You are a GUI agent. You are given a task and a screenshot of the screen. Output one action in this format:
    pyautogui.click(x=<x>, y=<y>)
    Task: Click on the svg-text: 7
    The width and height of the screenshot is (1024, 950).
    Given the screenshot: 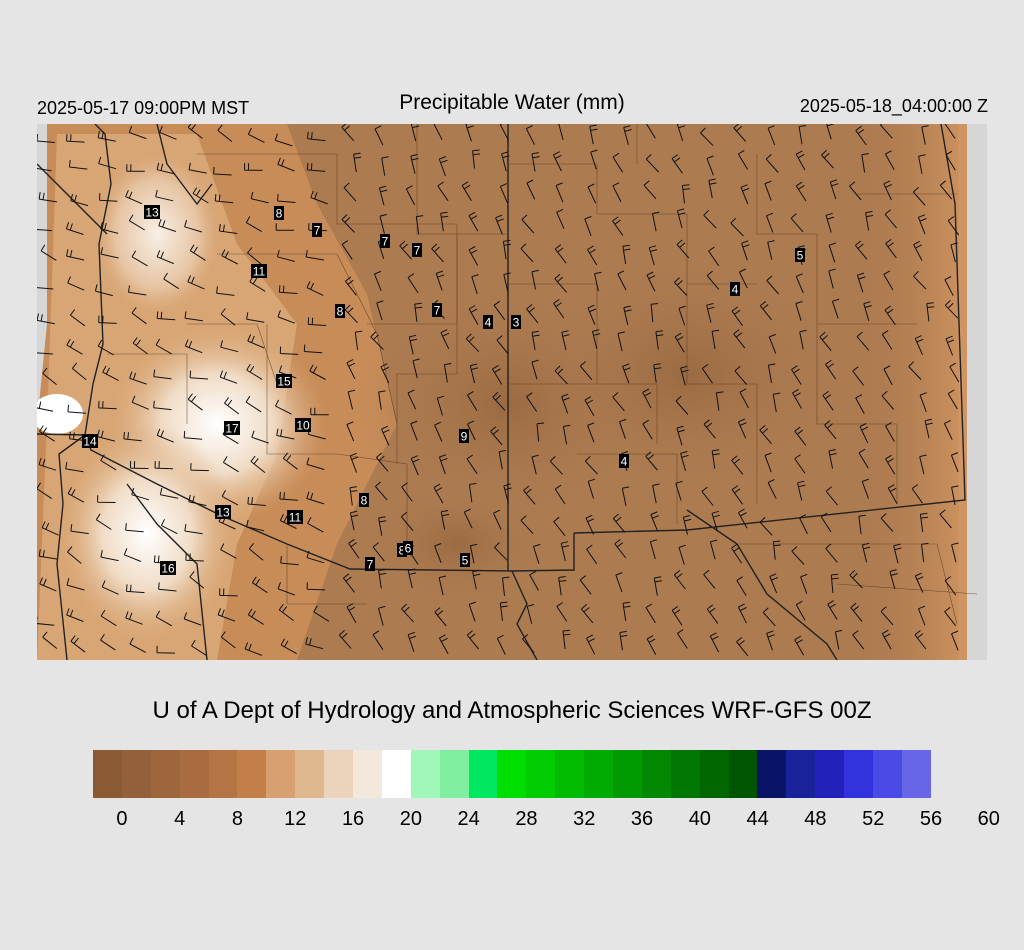 What is the action you would take?
    pyautogui.click(x=317, y=231)
    